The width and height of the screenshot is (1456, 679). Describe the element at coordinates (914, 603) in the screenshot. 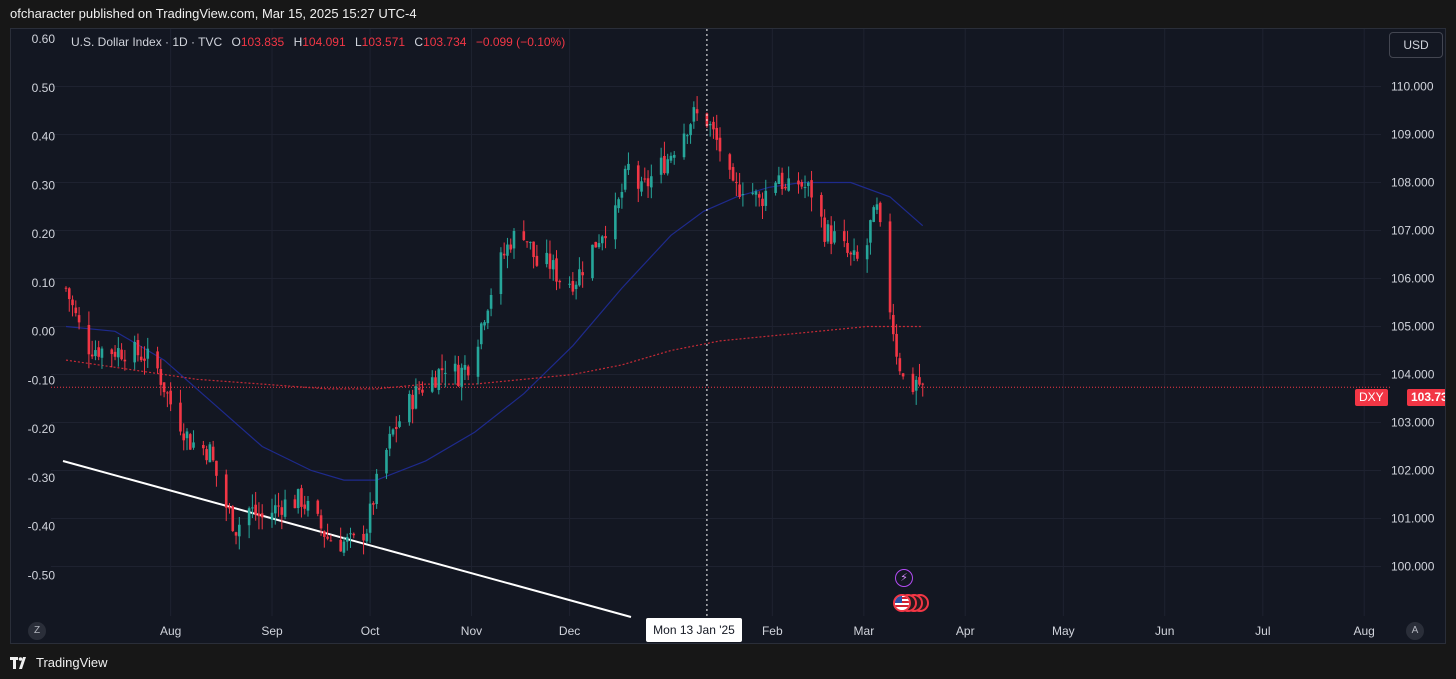

I see `us-flag-event-icon` at that location.